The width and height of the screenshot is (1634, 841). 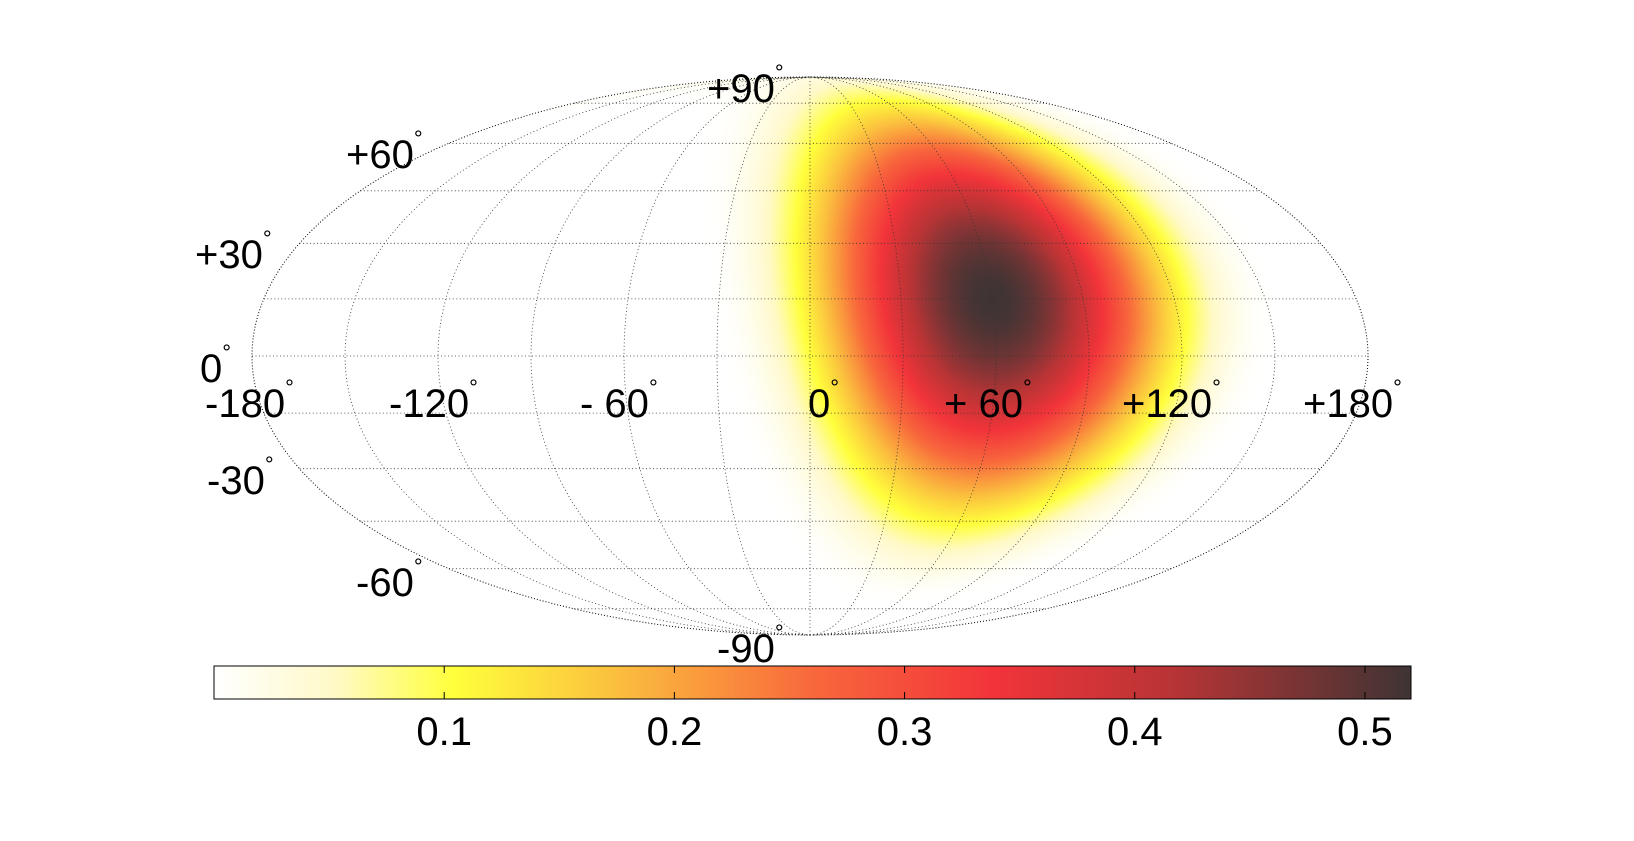 I want to click on colorbar-tick-label: 0.2, so click(x=675, y=732).